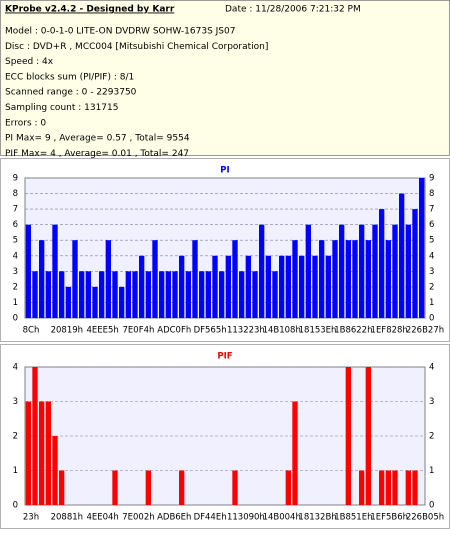 This screenshot has width=450, height=533. Describe the element at coordinates (224, 171) in the screenshot. I see `chart-title: PI` at that location.